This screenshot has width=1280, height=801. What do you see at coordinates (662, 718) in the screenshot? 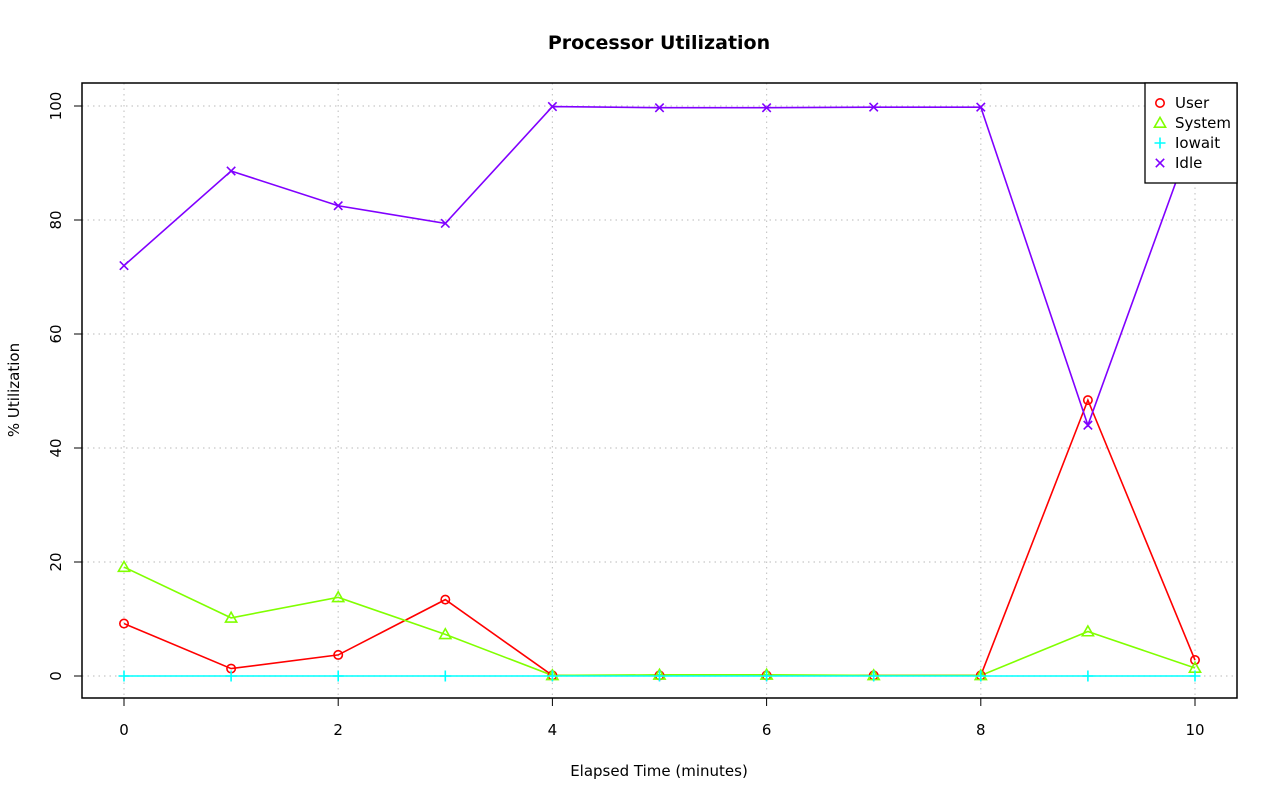
I see `x-axis: 0 2 4 6 8 10` at bounding box center [662, 718].